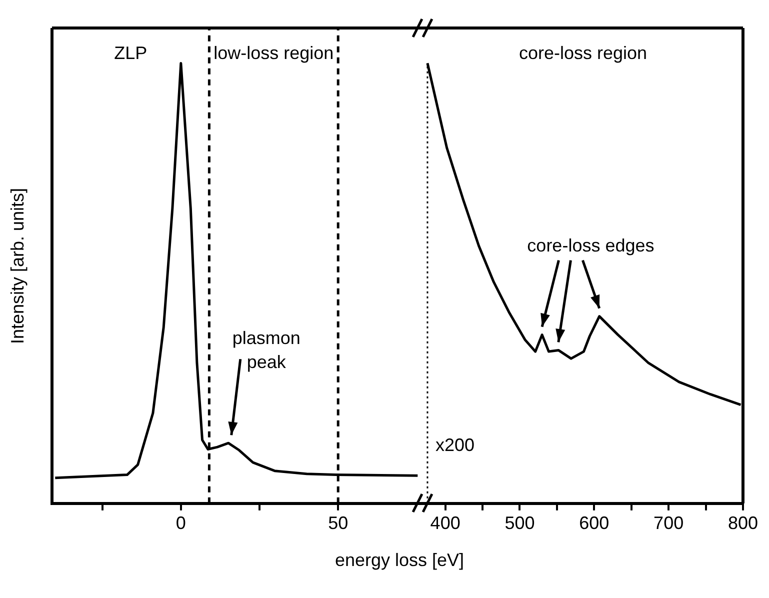  What do you see at coordinates (519, 523) in the screenshot?
I see `x-tick-label: 500` at bounding box center [519, 523].